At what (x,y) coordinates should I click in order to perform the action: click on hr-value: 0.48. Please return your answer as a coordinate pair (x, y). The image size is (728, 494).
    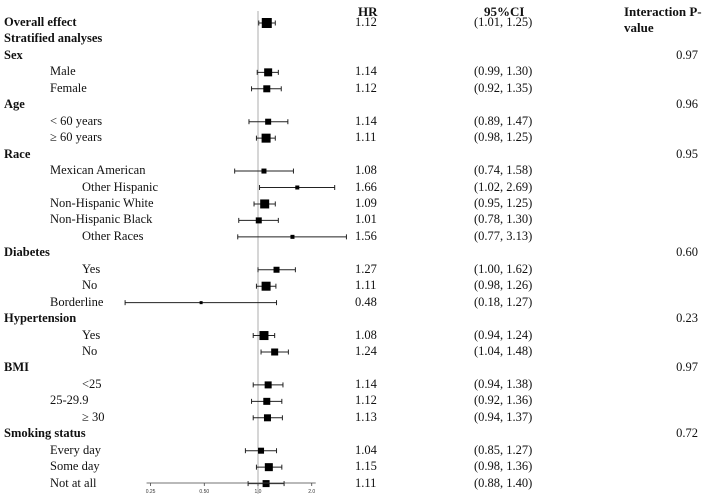
    Looking at the image, I should click on (366, 301).